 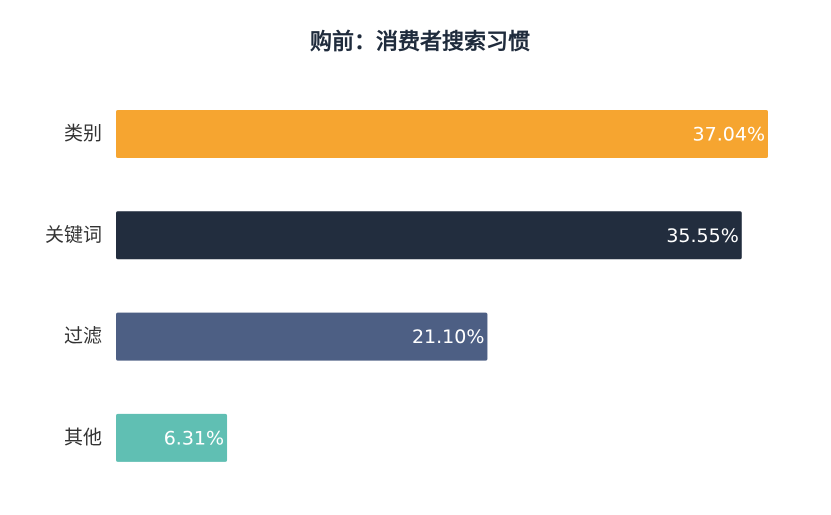 I want to click on category-label: 类别, so click(x=83, y=134).